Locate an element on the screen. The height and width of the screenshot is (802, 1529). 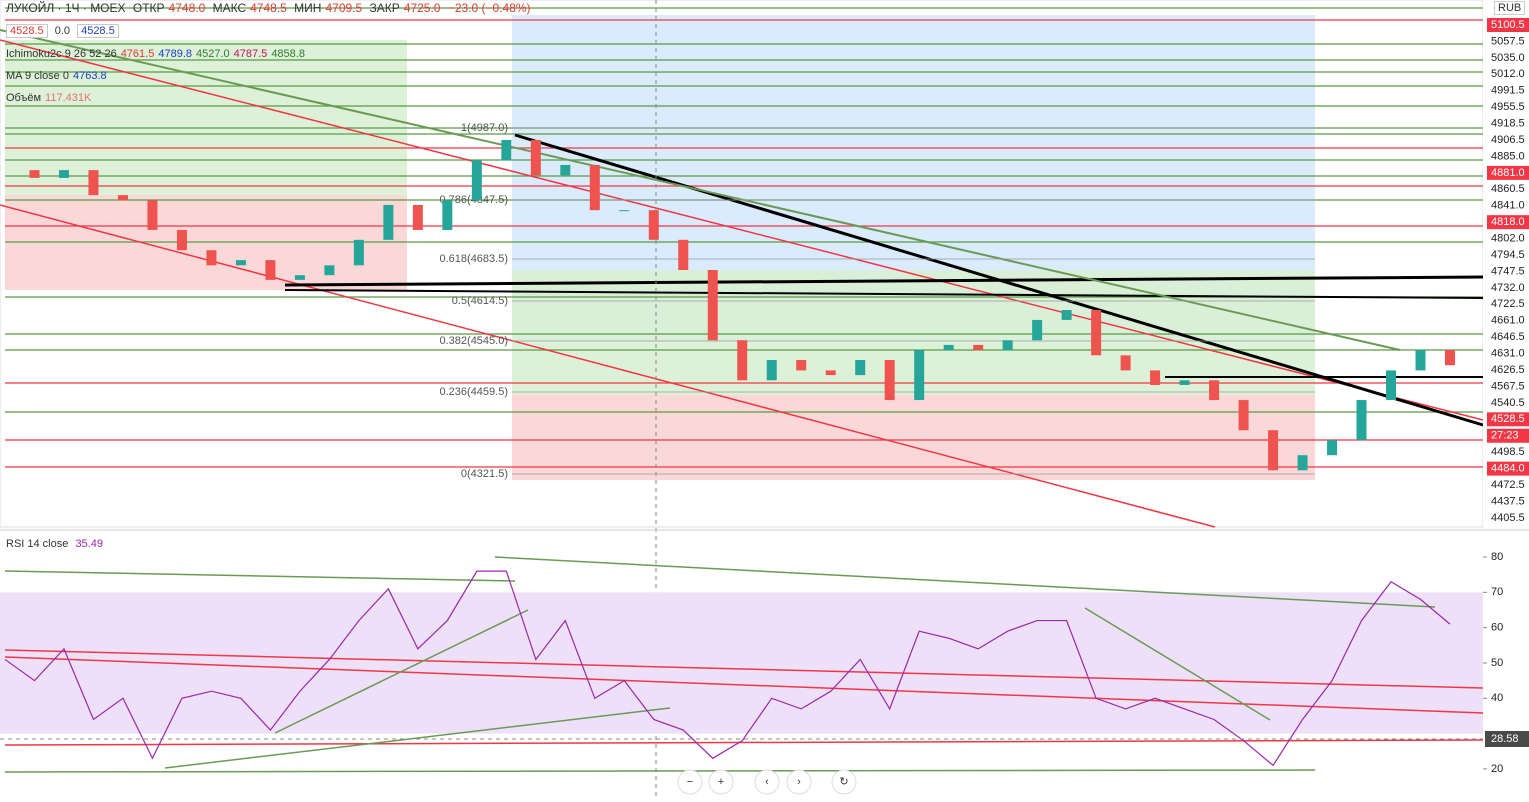
price-label: 4732.0 is located at coordinates (1508, 288).